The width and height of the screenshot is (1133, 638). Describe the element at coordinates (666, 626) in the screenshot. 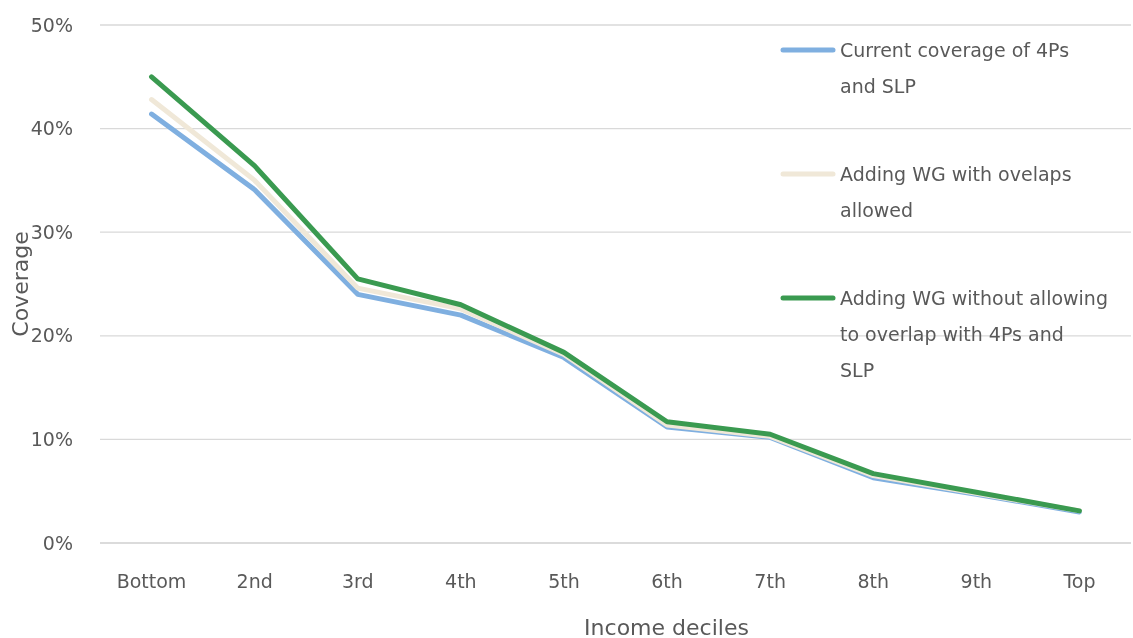

I see `x-axis-title: Income deciles` at that location.